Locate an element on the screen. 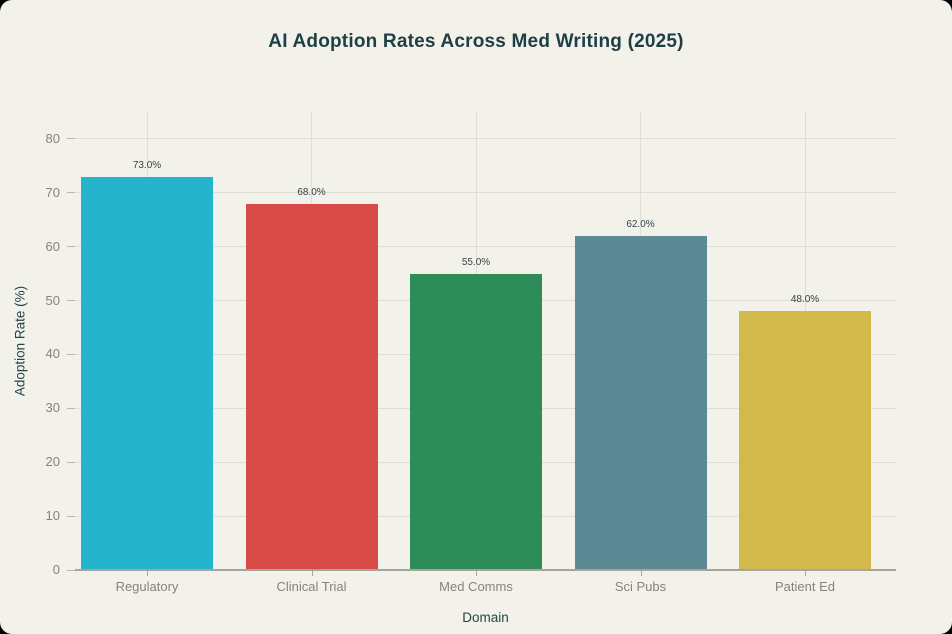 This screenshot has height=634, width=952. y-tick-label: 70 is located at coordinates (52, 192).